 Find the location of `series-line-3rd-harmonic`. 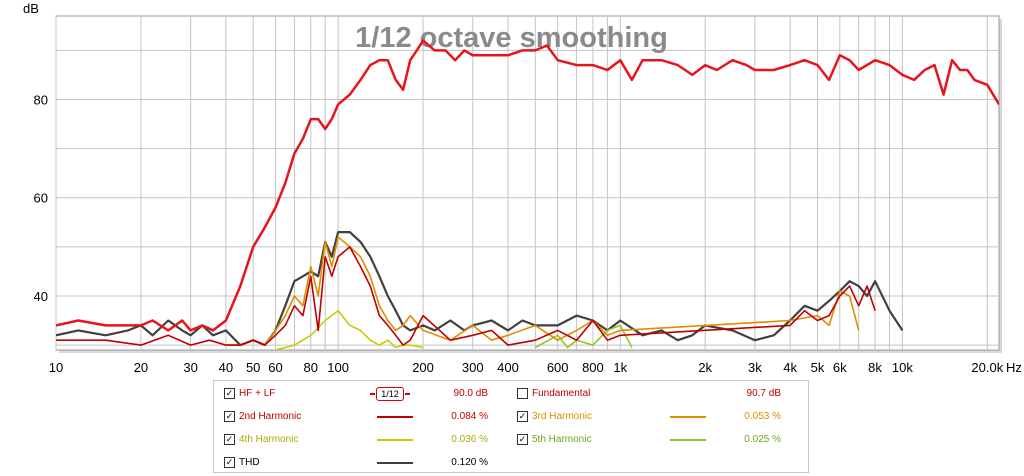

series-line-3rd-harmonic is located at coordinates (542, 291).